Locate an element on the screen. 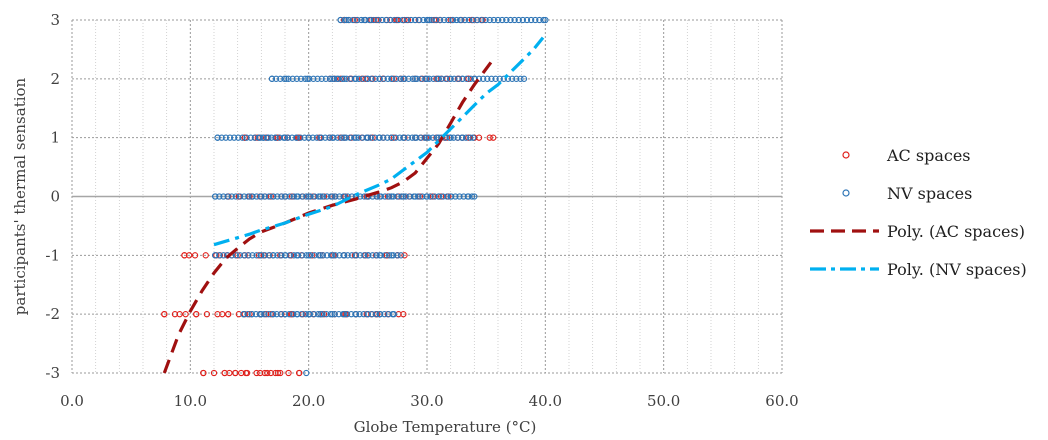  y-tick-label: -1 is located at coordinates (52, 255).